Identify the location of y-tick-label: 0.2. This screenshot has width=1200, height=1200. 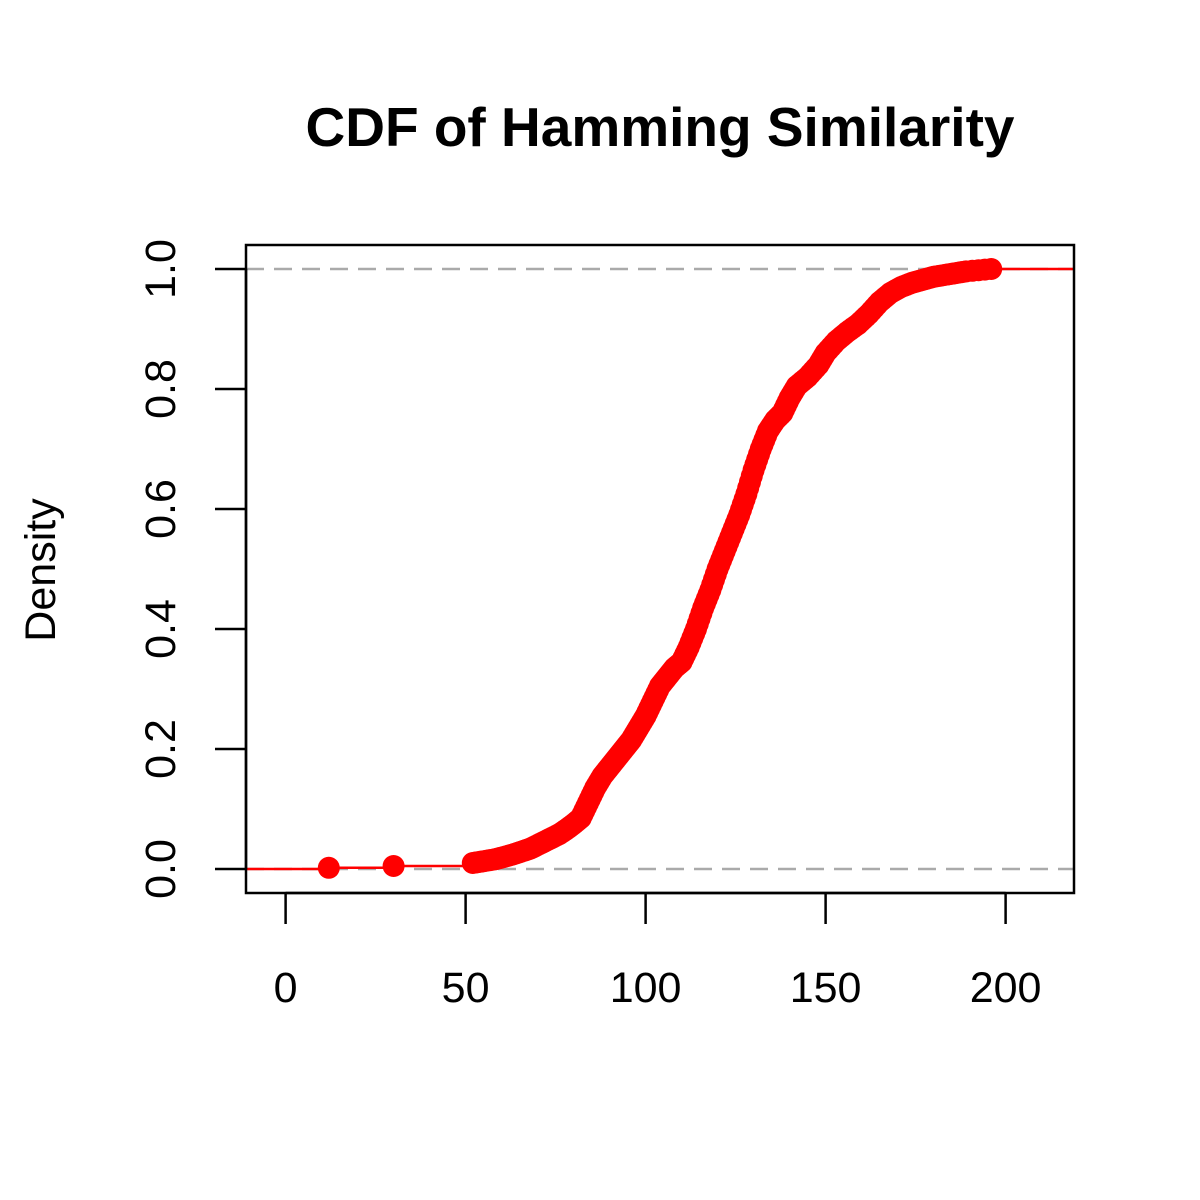
(161, 749).